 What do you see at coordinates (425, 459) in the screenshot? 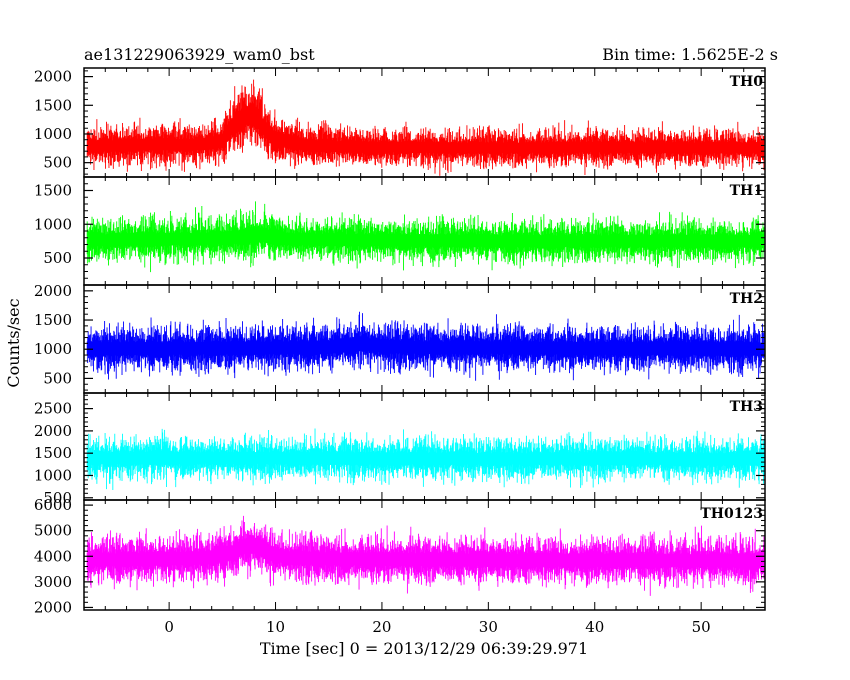
I see `series-th3` at bounding box center [425, 459].